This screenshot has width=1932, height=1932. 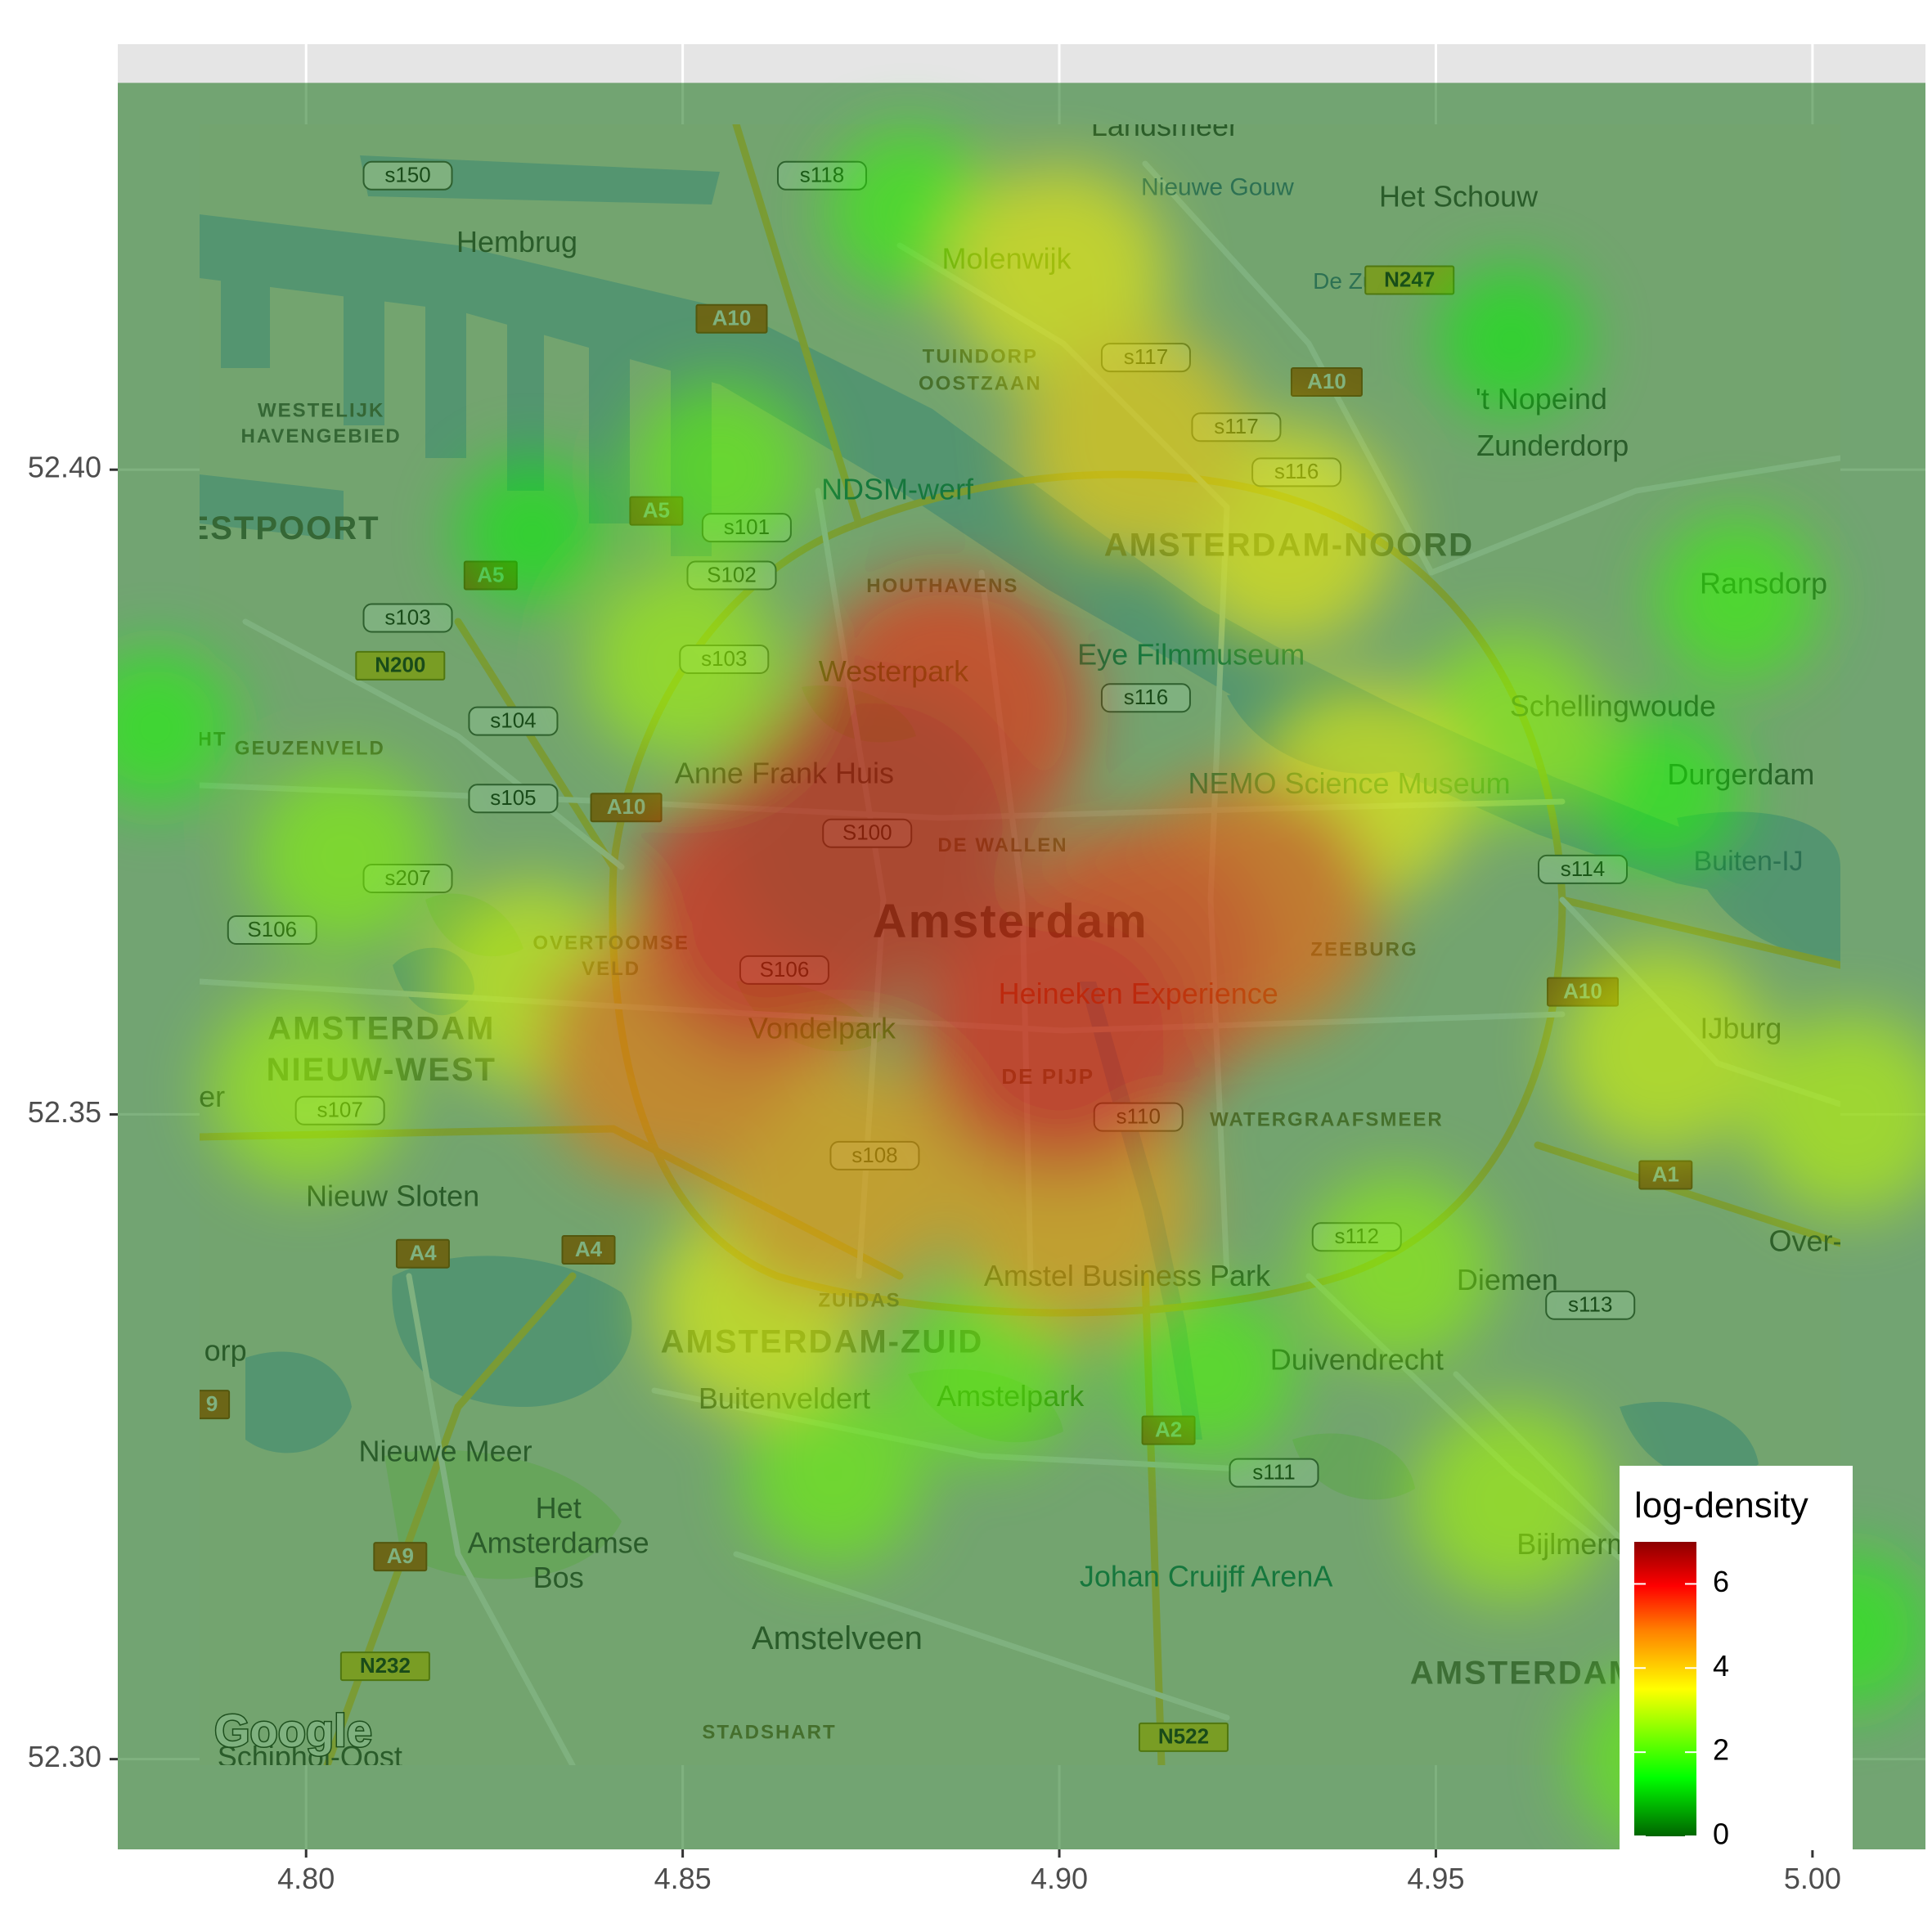 I want to click on legend-colorbar, so click(x=1665, y=1689).